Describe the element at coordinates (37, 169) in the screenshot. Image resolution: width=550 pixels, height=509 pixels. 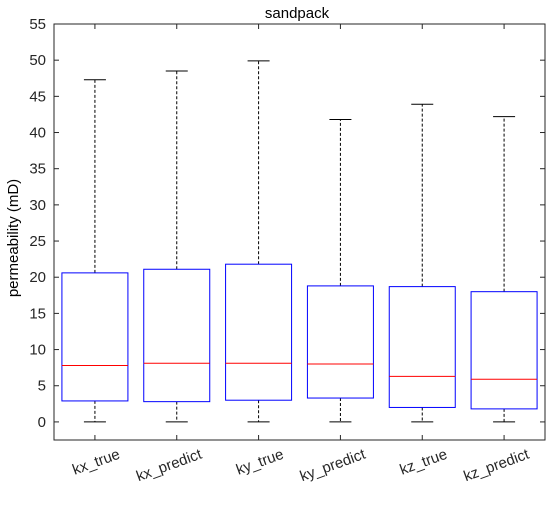
I see `y-tick-label-7: 35` at that location.